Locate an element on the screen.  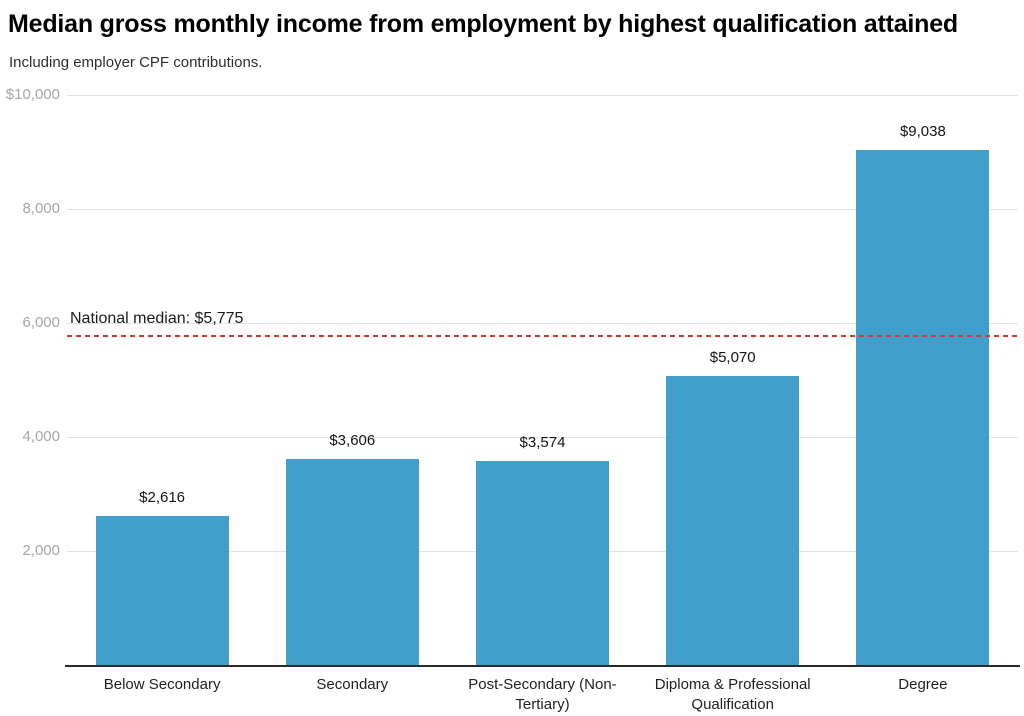
y-axis-tick-label: 4,000 is located at coordinates (41, 436).